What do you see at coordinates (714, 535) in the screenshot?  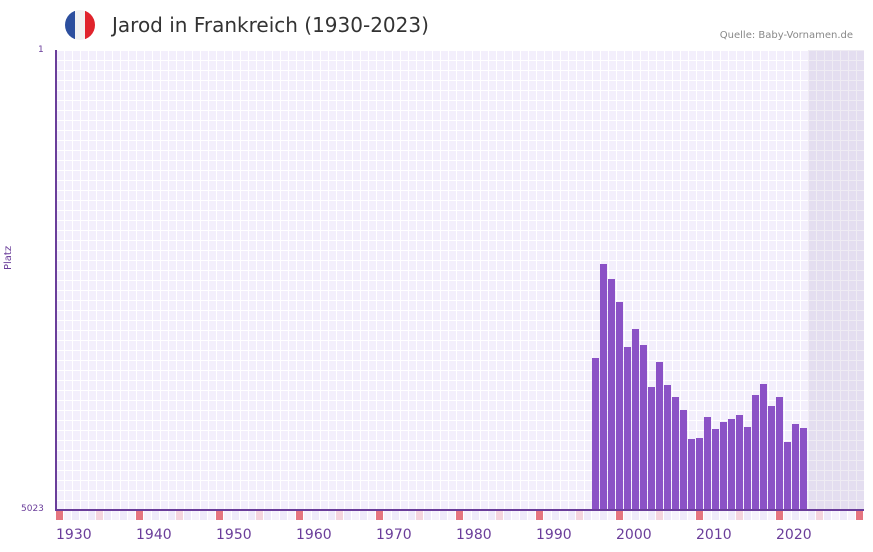 I see `x-tick-2010: 2010` at bounding box center [714, 535].